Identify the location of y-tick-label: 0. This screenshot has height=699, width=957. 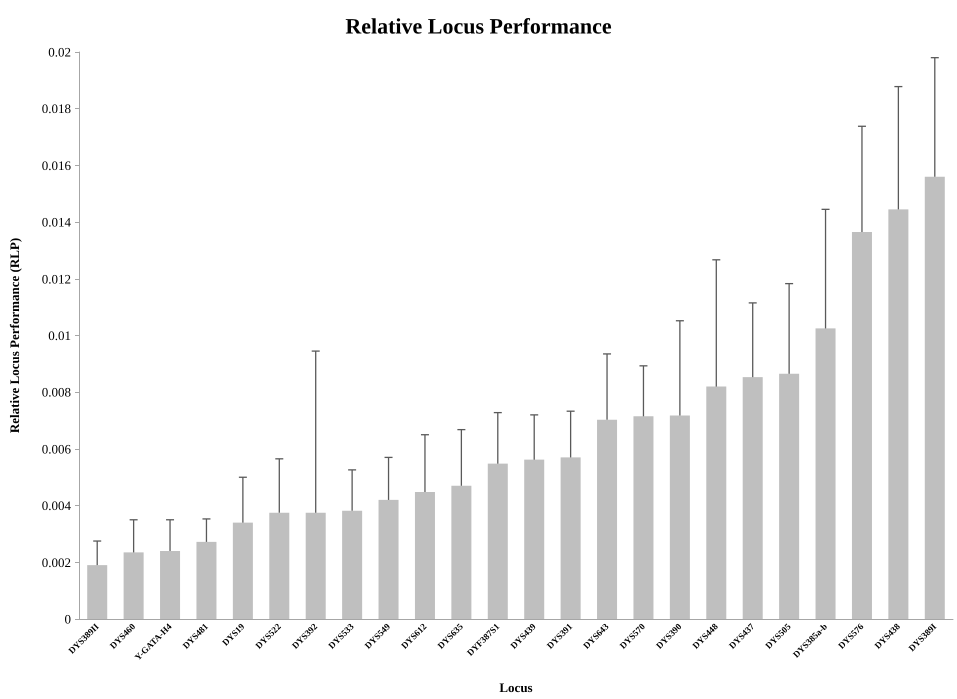
(67, 619).